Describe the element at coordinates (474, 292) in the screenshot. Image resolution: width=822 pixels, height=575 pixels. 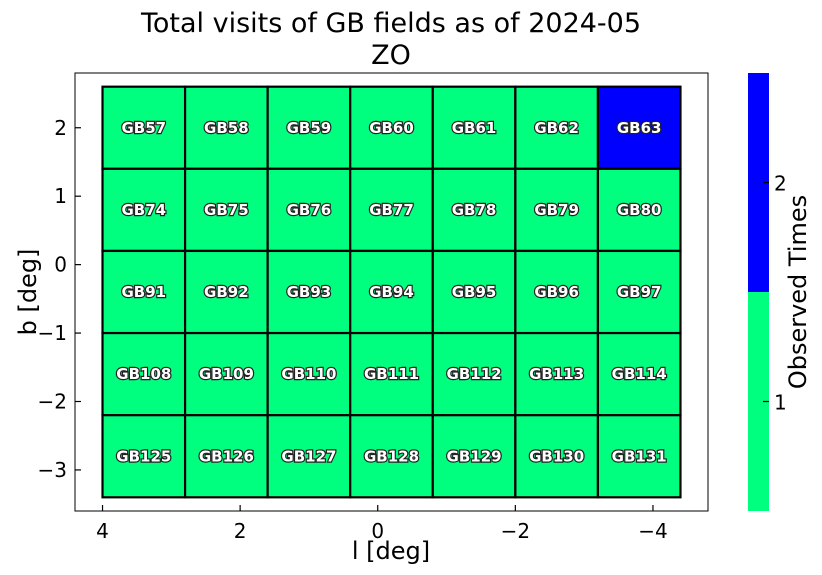
I see `field-label: GB95` at that location.